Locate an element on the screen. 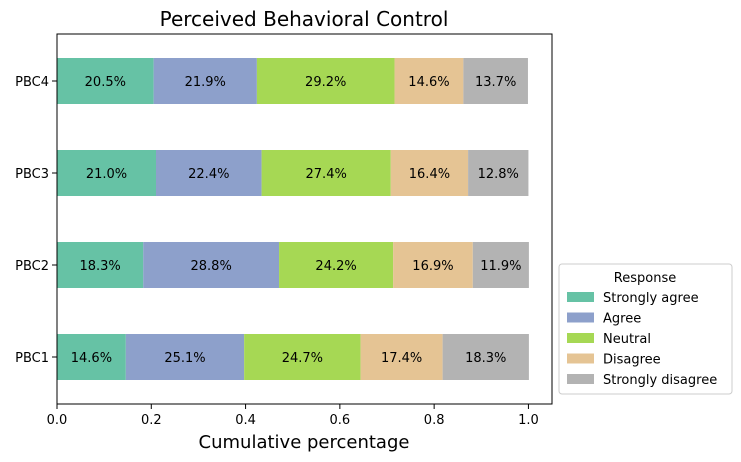  y-axis: PBC1 PBC2 PBC3 PBC4 is located at coordinates (36, 220).